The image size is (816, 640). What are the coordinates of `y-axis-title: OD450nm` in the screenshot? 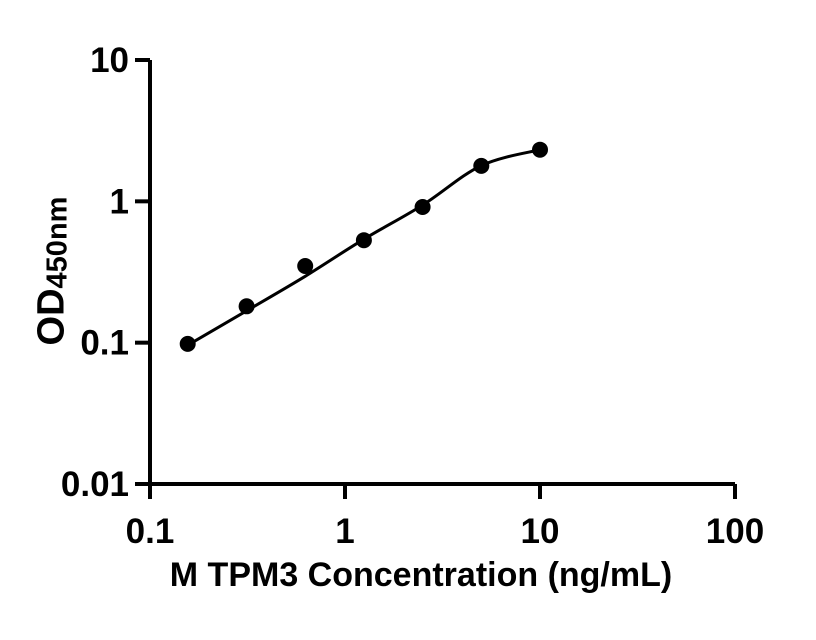 It's located at (52, 271).